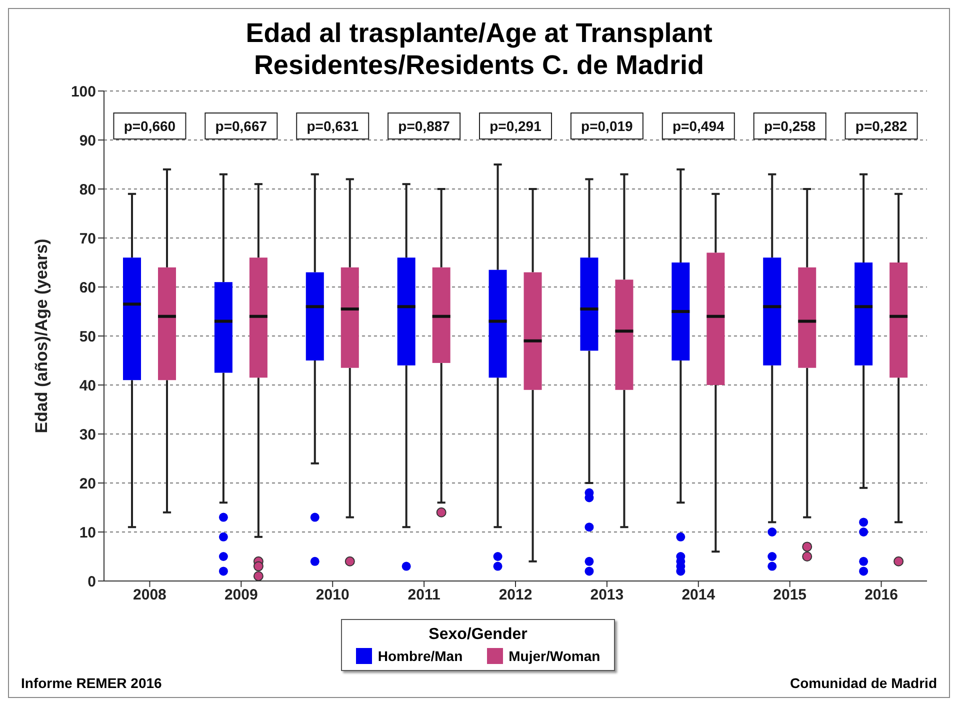 The height and width of the screenshot is (728, 958). I want to click on y-tick-label: 10, so click(87, 533).